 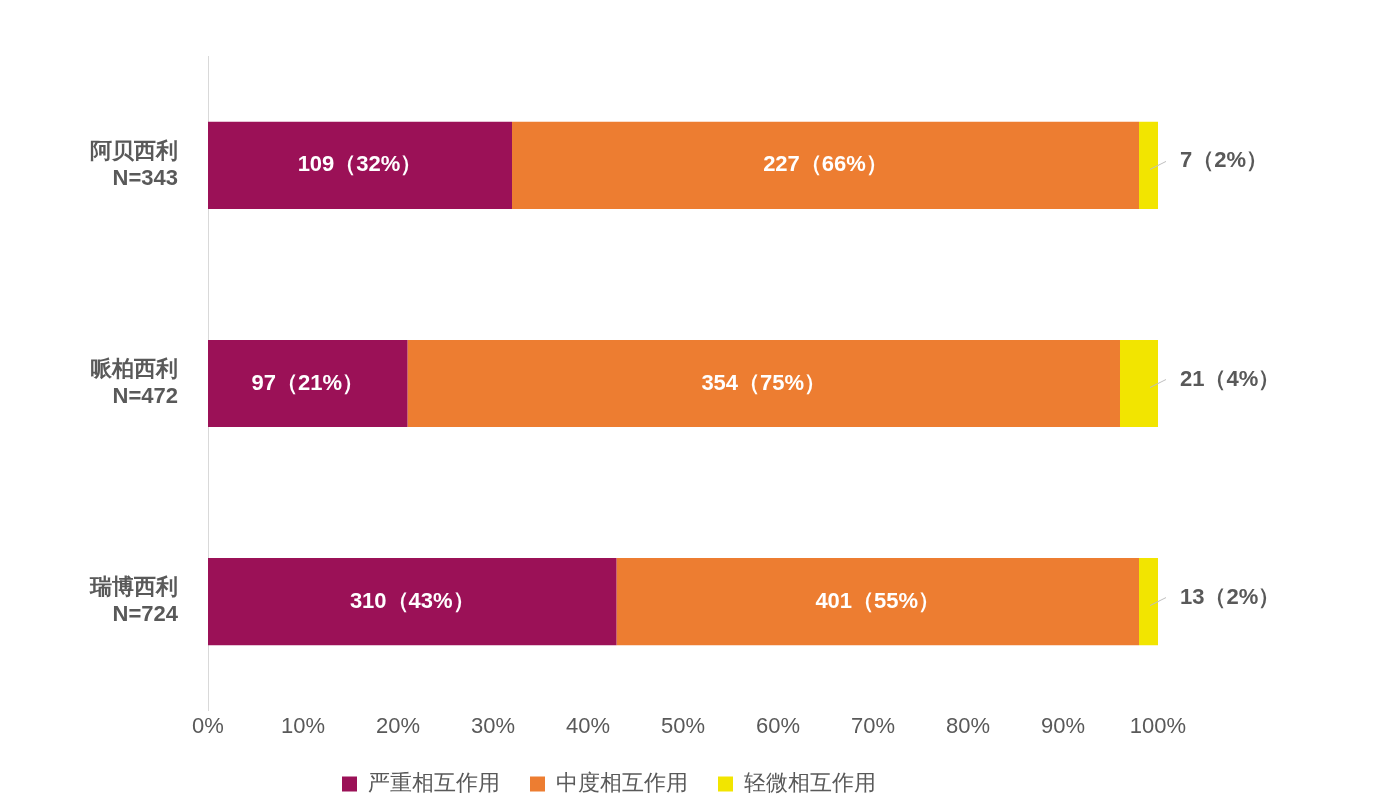 I want to click on x-tick-label: 90%, so click(x=1063, y=725).